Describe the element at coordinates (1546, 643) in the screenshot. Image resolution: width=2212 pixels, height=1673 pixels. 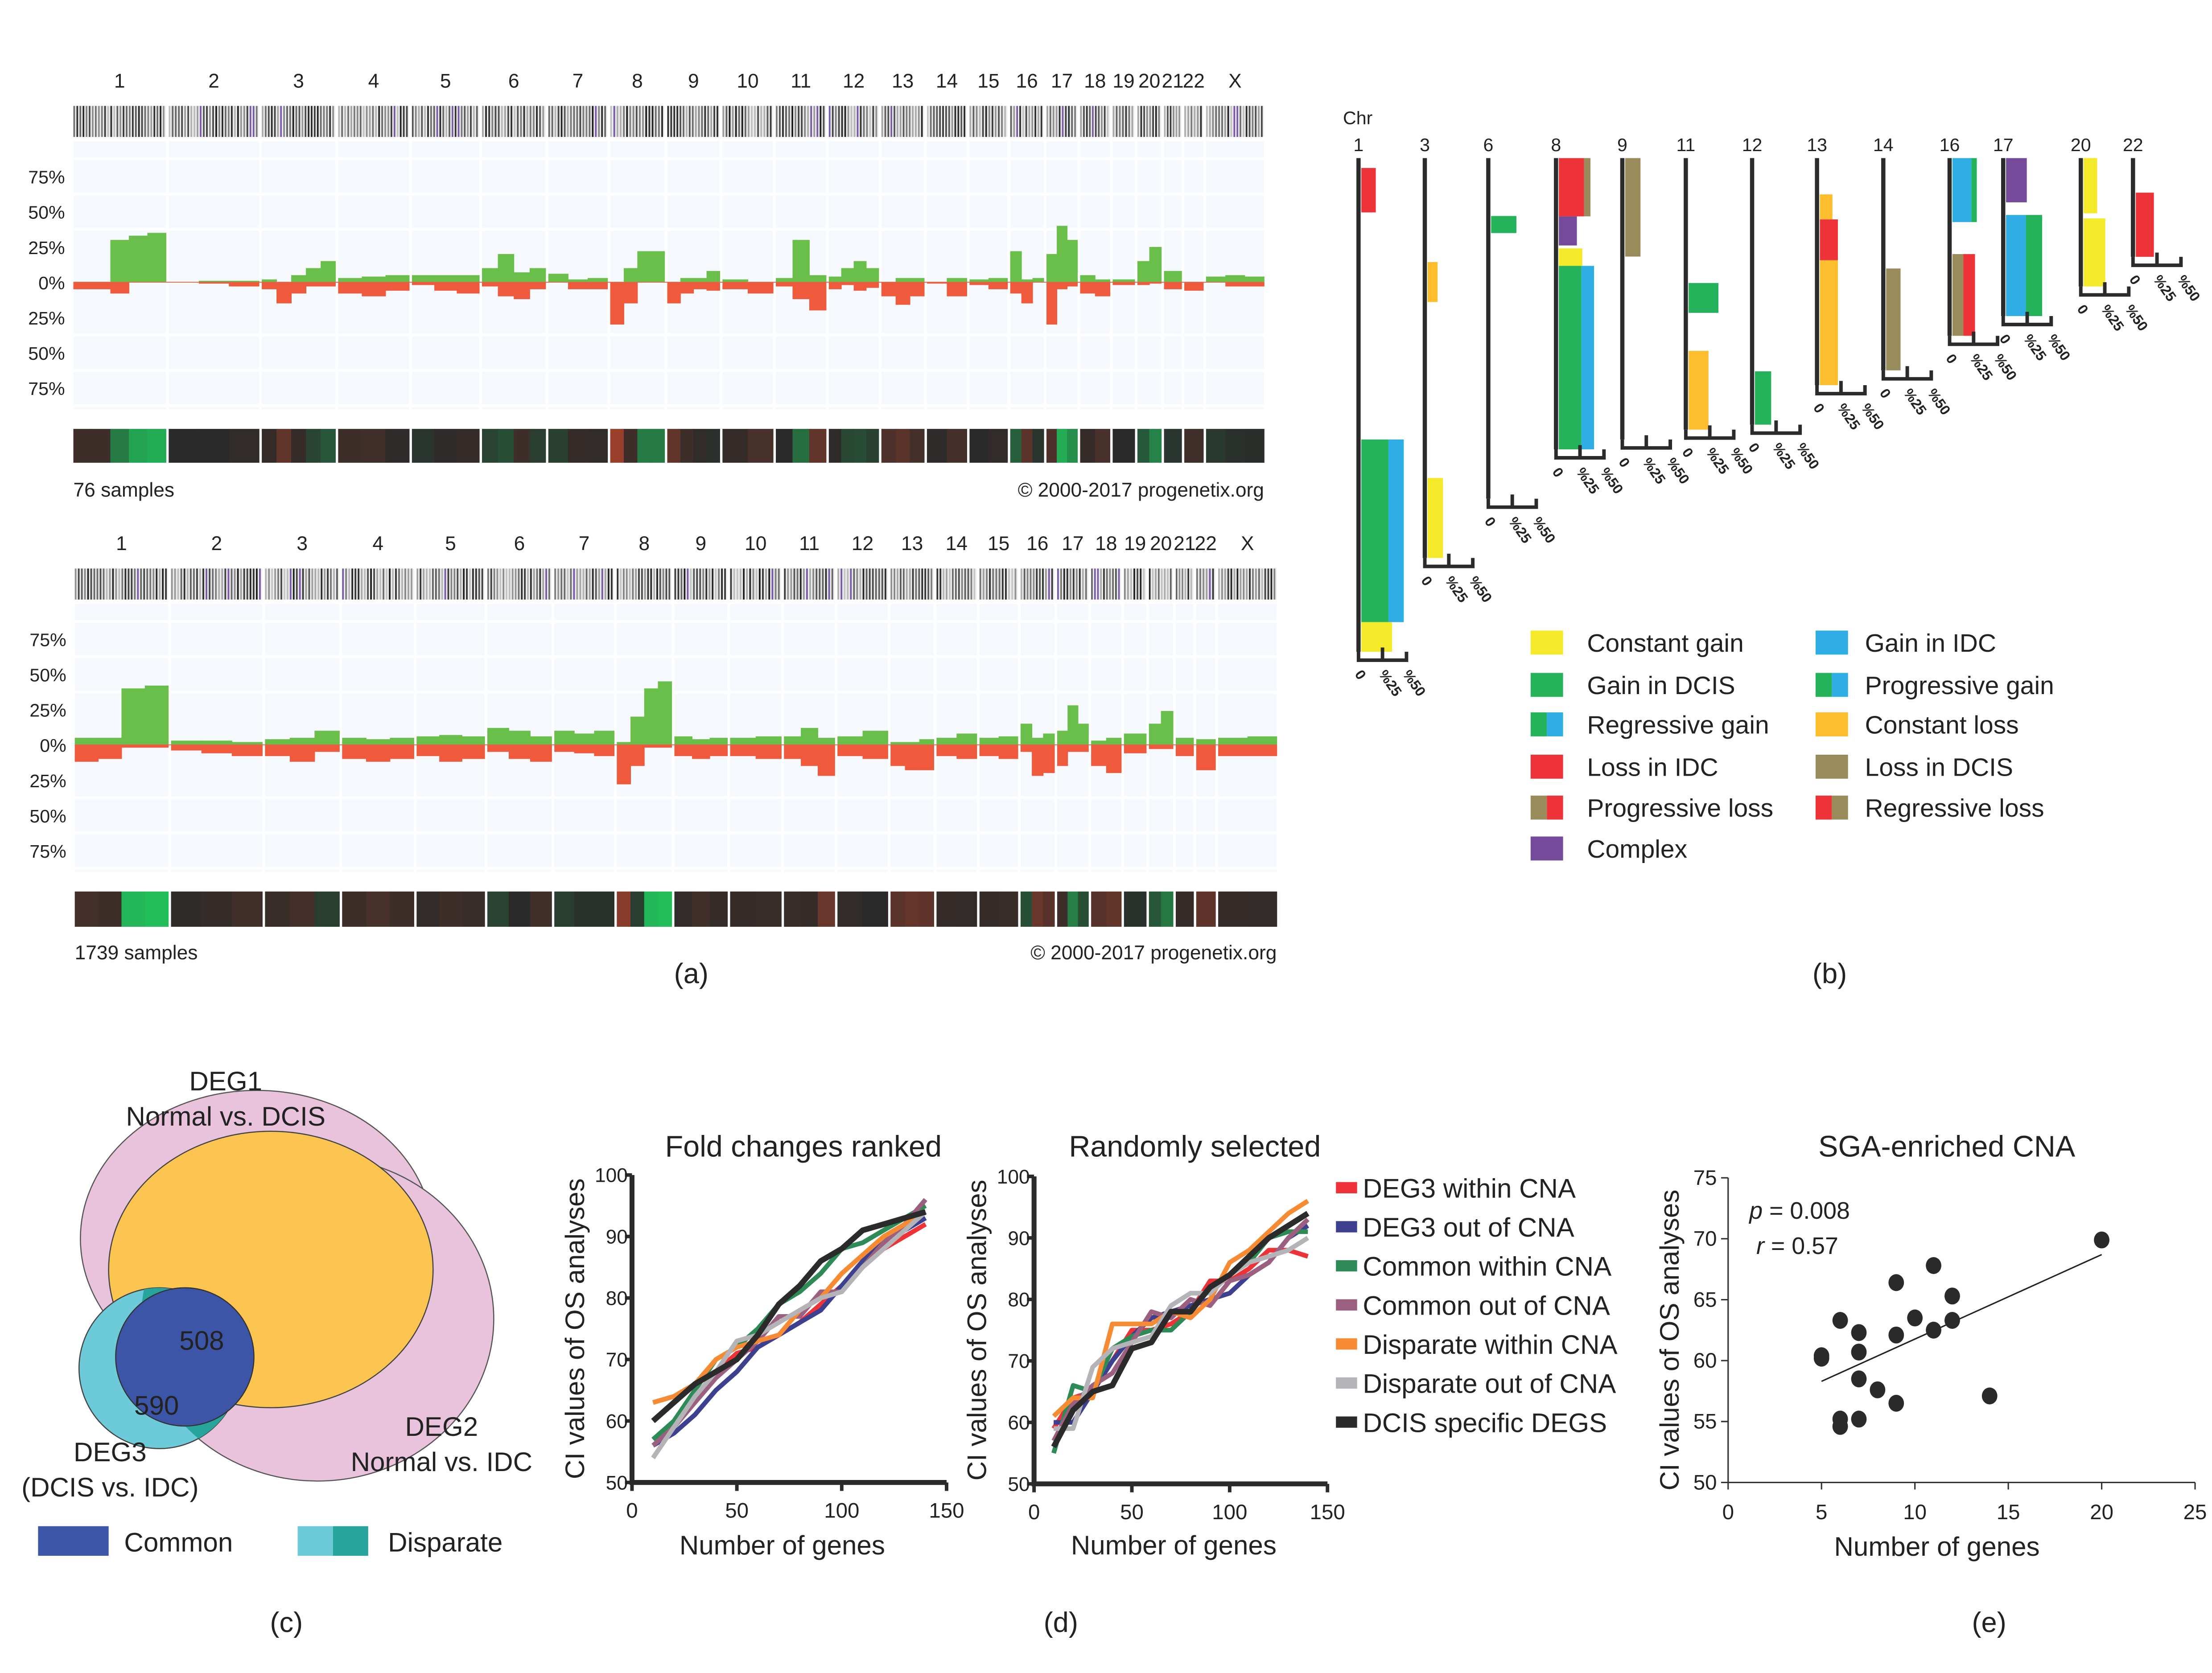
I see `legend-swatch` at that location.